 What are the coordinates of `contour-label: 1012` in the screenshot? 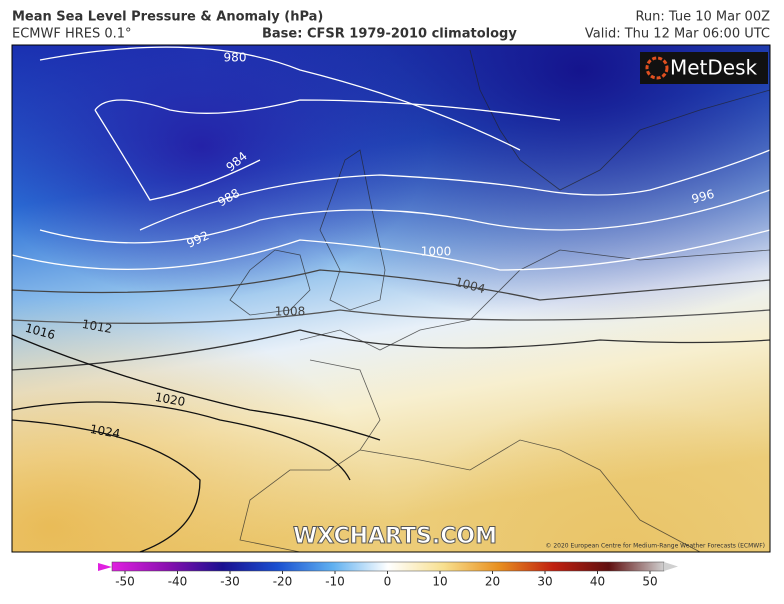 It's located at (97, 326).